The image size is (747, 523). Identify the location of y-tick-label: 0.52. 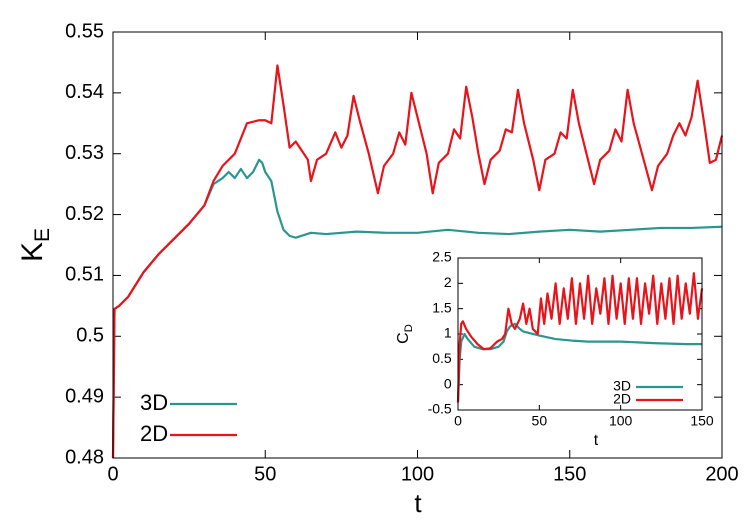
(84, 214).